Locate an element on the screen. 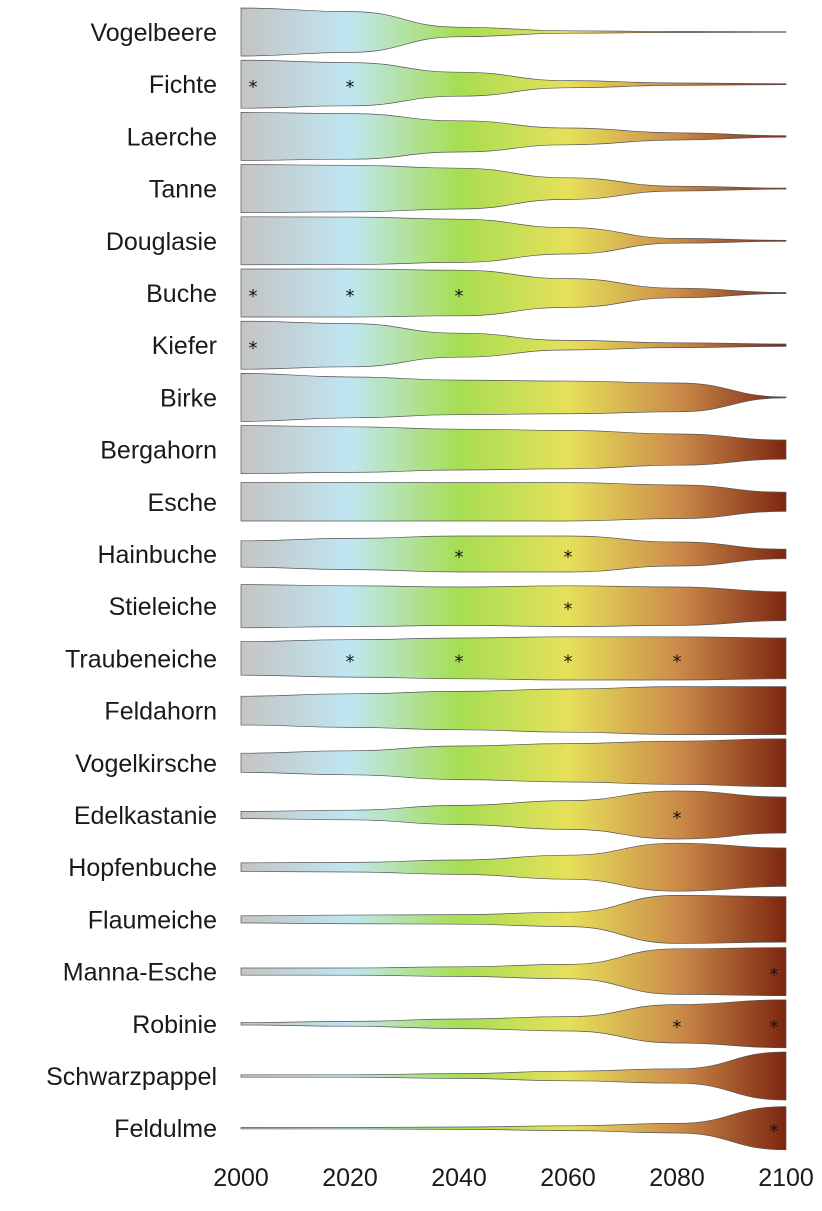 This screenshot has width=822, height=1211. row-fichte: Fichte * * is located at coordinates (468, 84).